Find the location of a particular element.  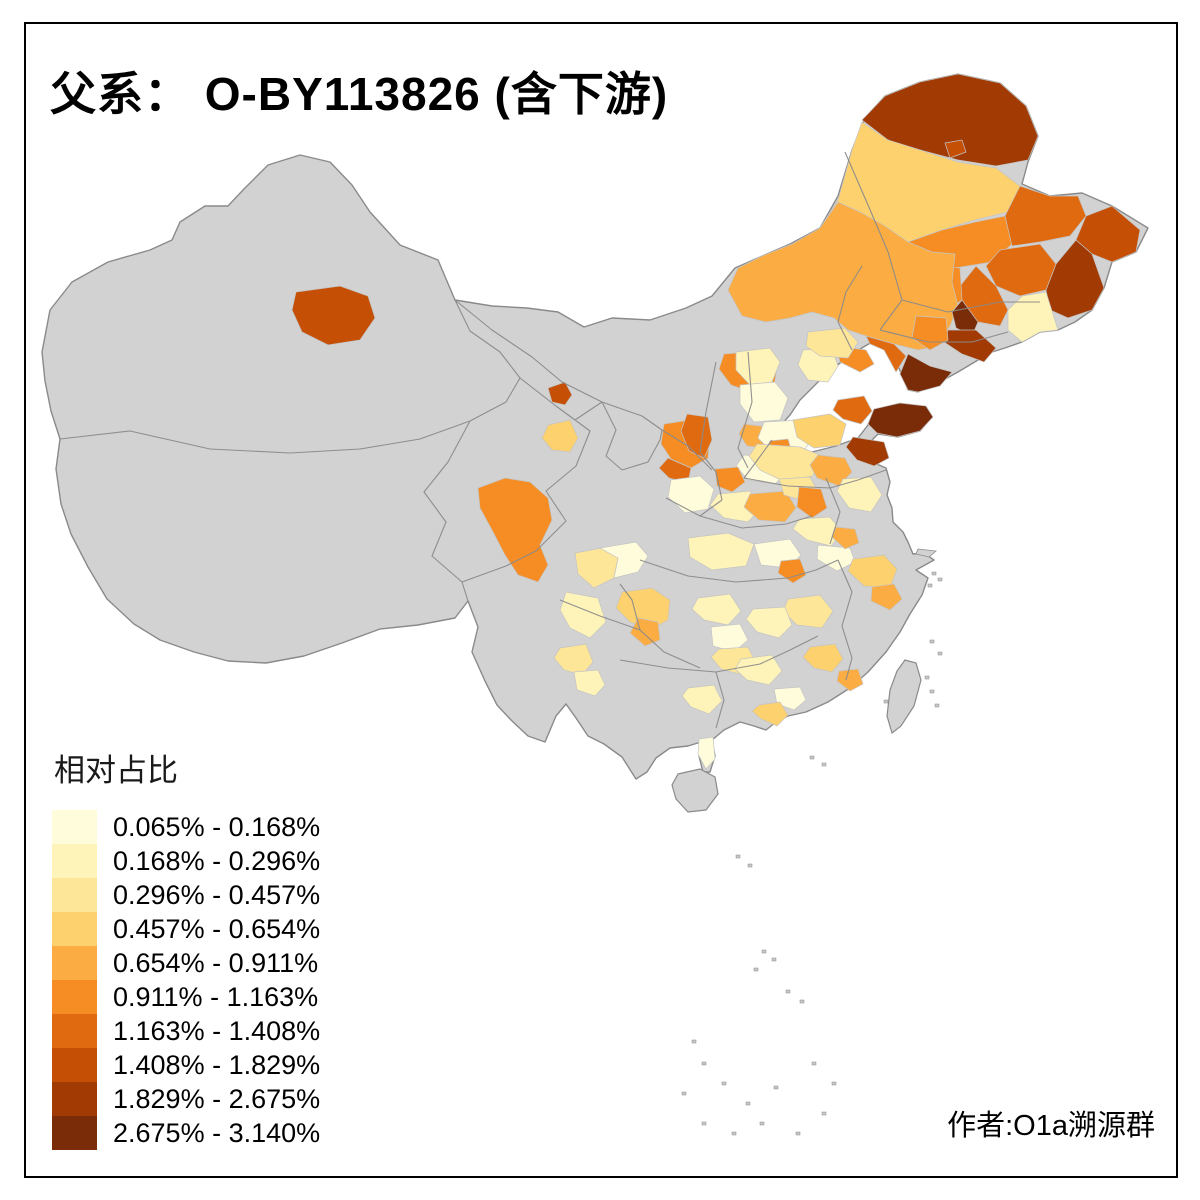

legend-row: 1.408% - 1.829% is located at coordinates (186, 1065).